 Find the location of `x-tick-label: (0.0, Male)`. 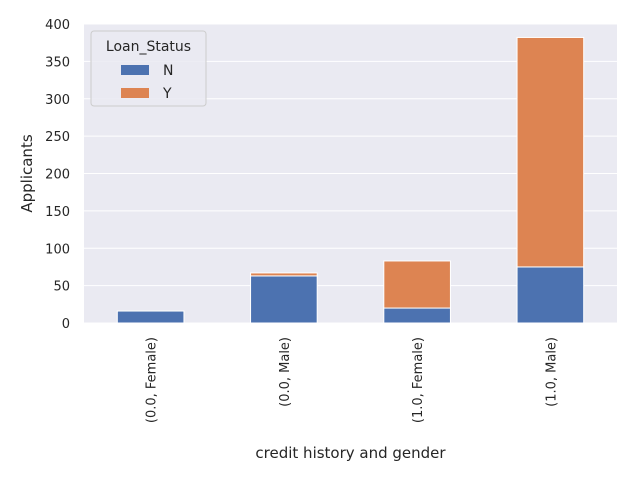

x-tick-label: (0.0, Male) is located at coordinates (285, 372).